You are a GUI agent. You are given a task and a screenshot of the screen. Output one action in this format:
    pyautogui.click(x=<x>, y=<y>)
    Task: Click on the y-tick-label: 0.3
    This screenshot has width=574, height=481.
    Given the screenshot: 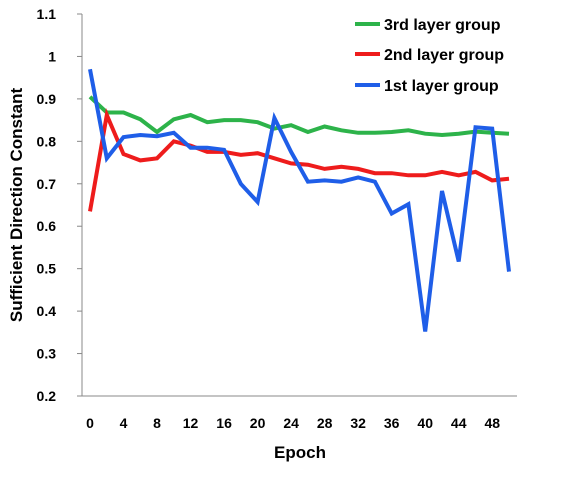 What is the action you would take?
    pyautogui.click(x=47, y=354)
    